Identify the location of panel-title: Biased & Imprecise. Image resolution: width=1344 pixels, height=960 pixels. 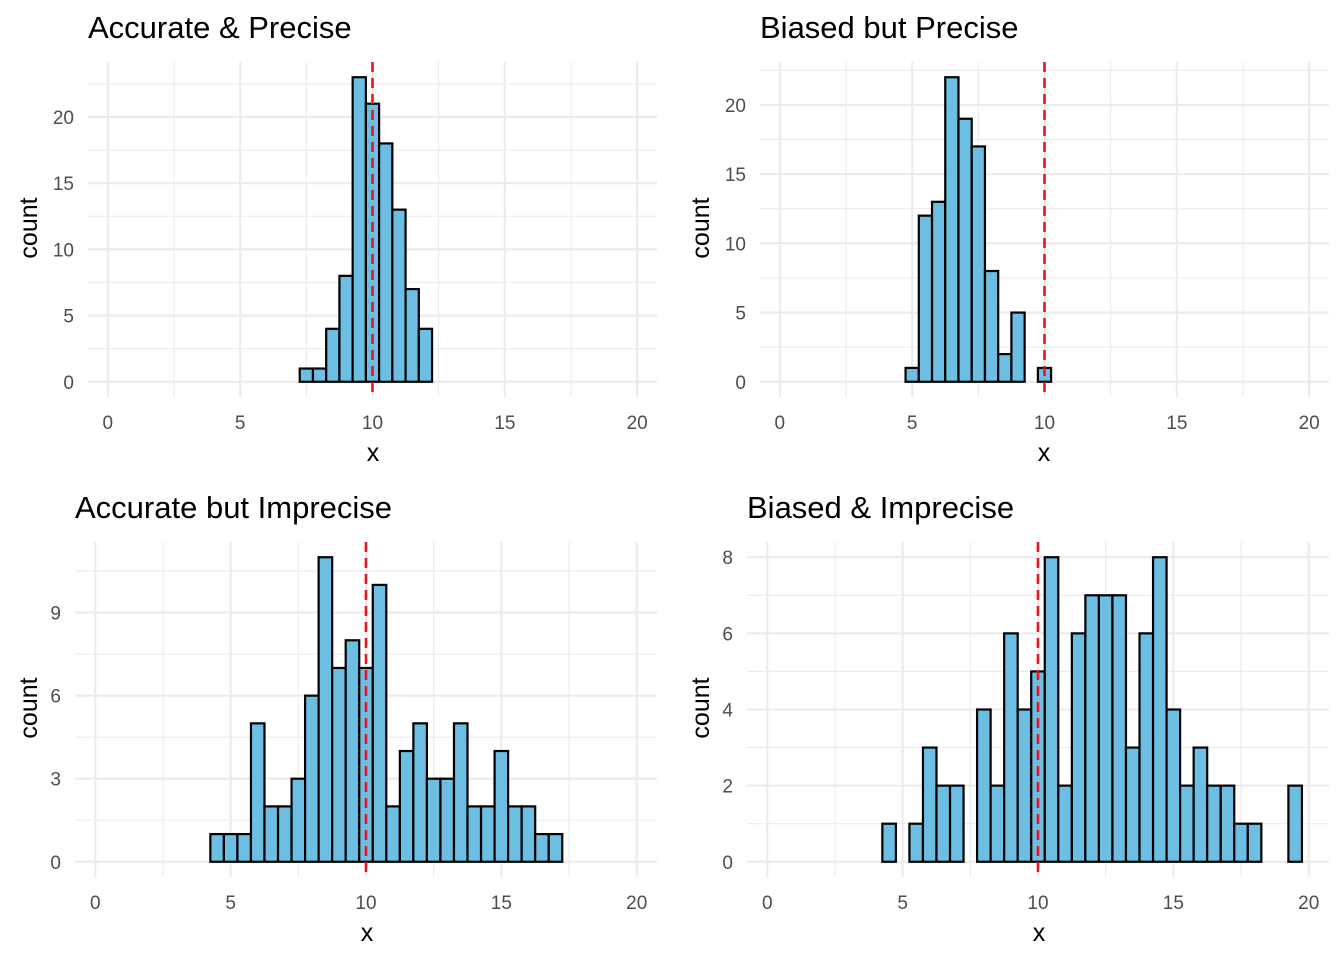
(880, 507).